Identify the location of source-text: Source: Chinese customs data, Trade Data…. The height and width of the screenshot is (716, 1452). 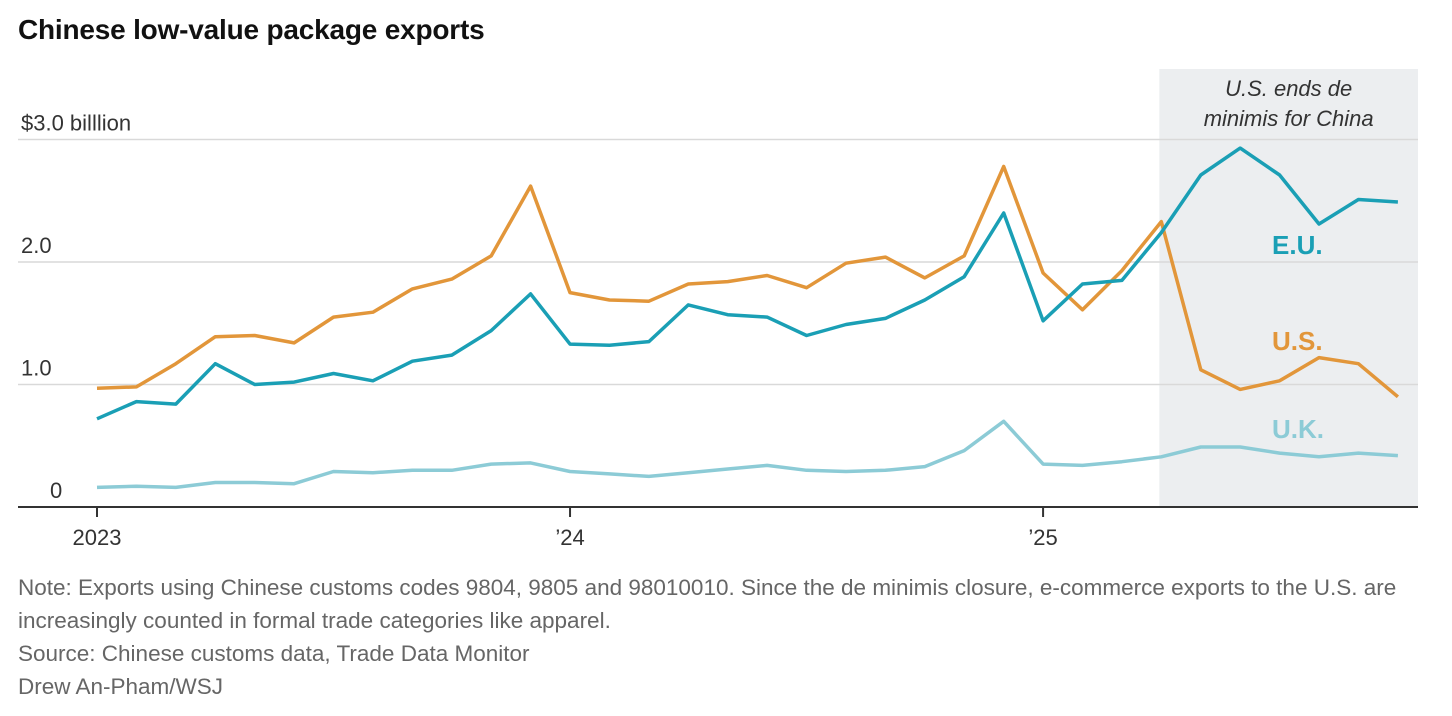
(274, 653).